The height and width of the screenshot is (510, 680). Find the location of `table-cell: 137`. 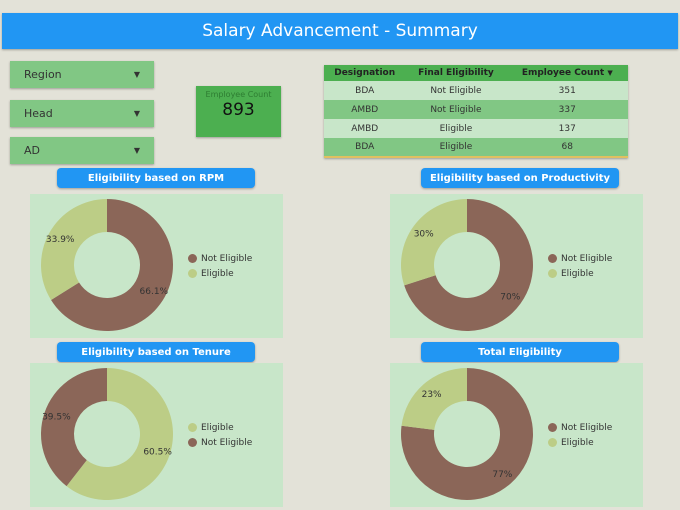

table-cell: 137 is located at coordinates (567, 128).